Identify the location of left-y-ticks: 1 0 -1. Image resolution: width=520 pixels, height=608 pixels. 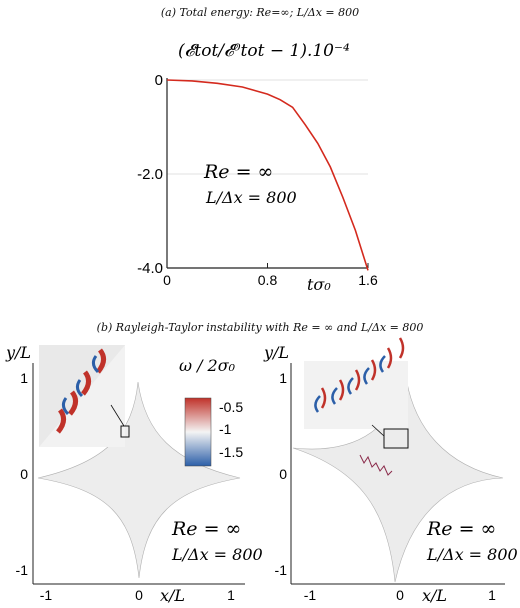
(22, 474).